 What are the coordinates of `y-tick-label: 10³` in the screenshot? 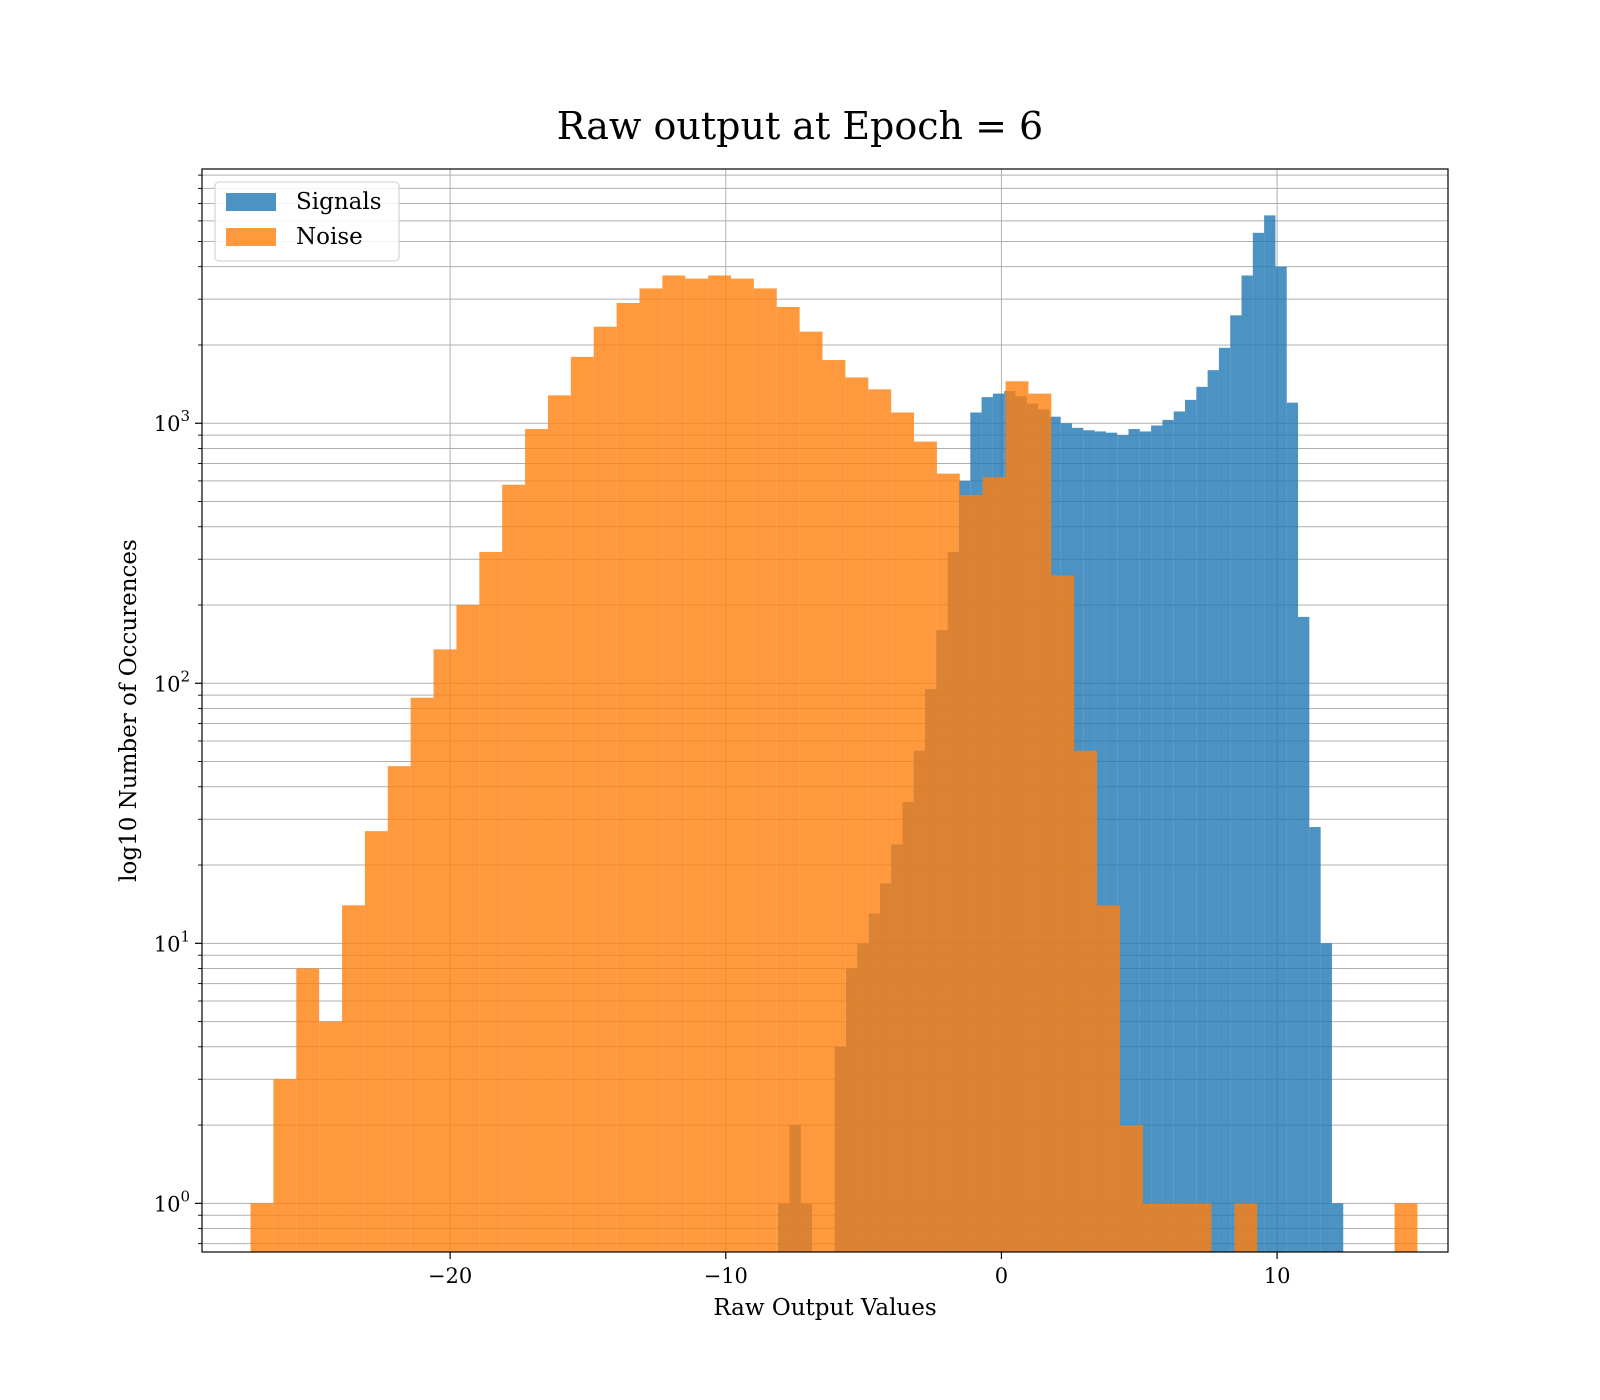 It's located at (172, 421).